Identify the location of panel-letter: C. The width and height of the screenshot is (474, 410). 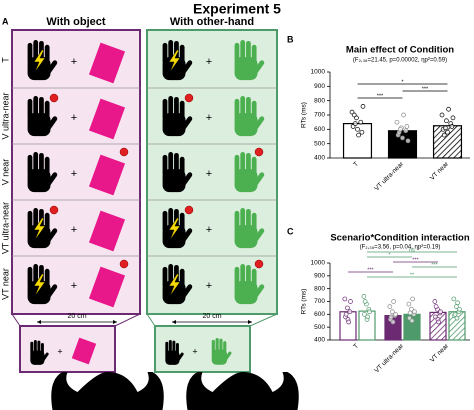
(290, 231).